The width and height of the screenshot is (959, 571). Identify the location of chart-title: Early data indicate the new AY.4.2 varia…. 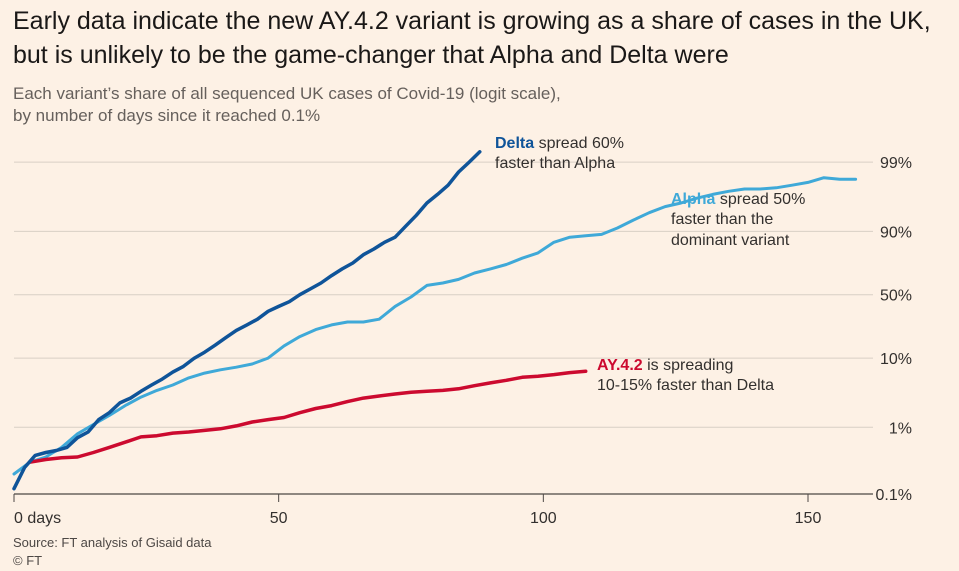
(472, 38).